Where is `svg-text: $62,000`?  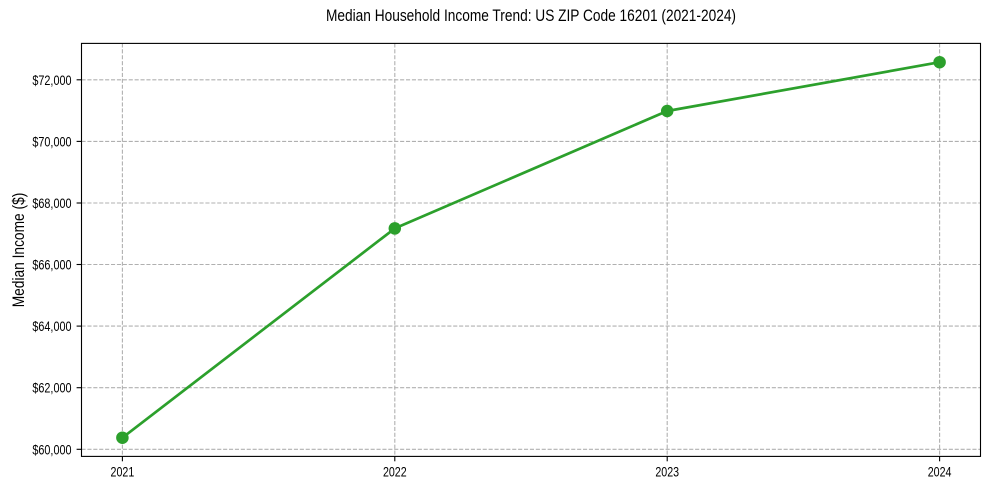
svg-text: $62,000 is located at coordinates (51, 388).